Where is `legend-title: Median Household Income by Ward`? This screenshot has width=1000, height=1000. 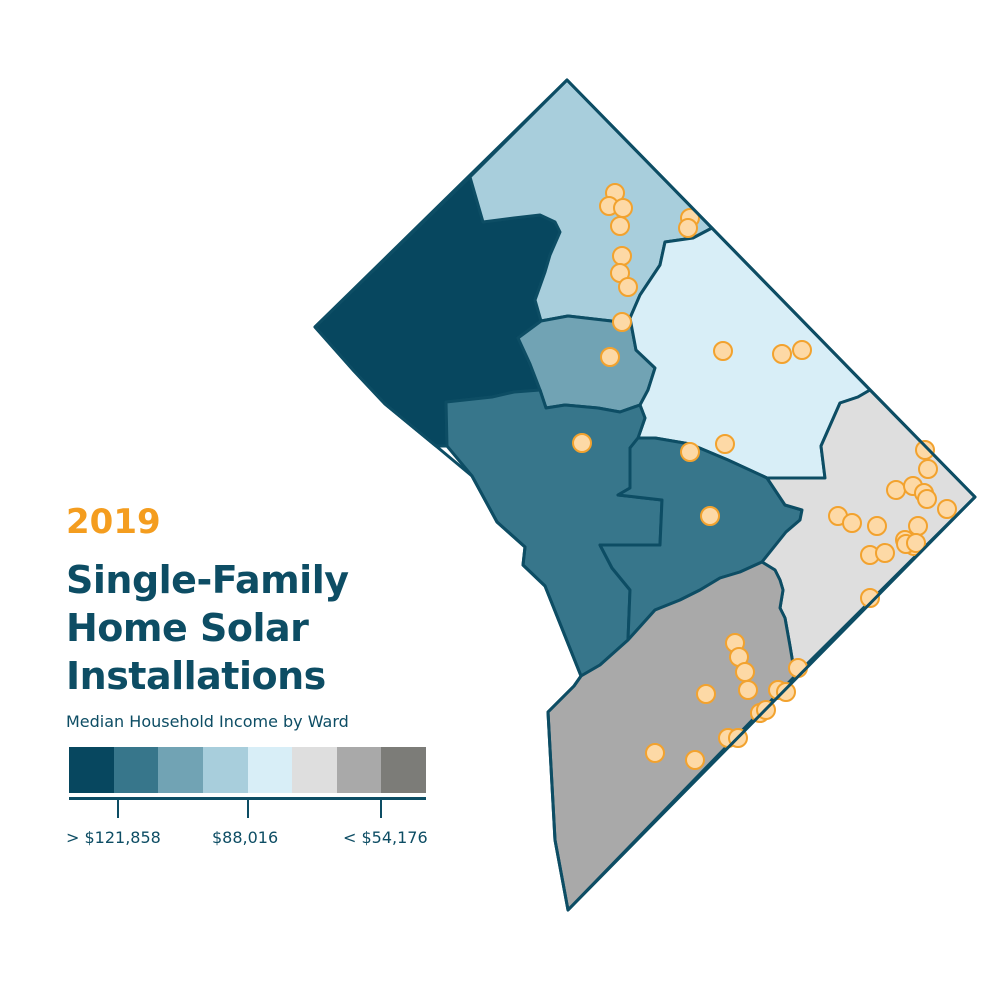
legend-title: Median Household Income by Ward is located at coordinates (207, 721).